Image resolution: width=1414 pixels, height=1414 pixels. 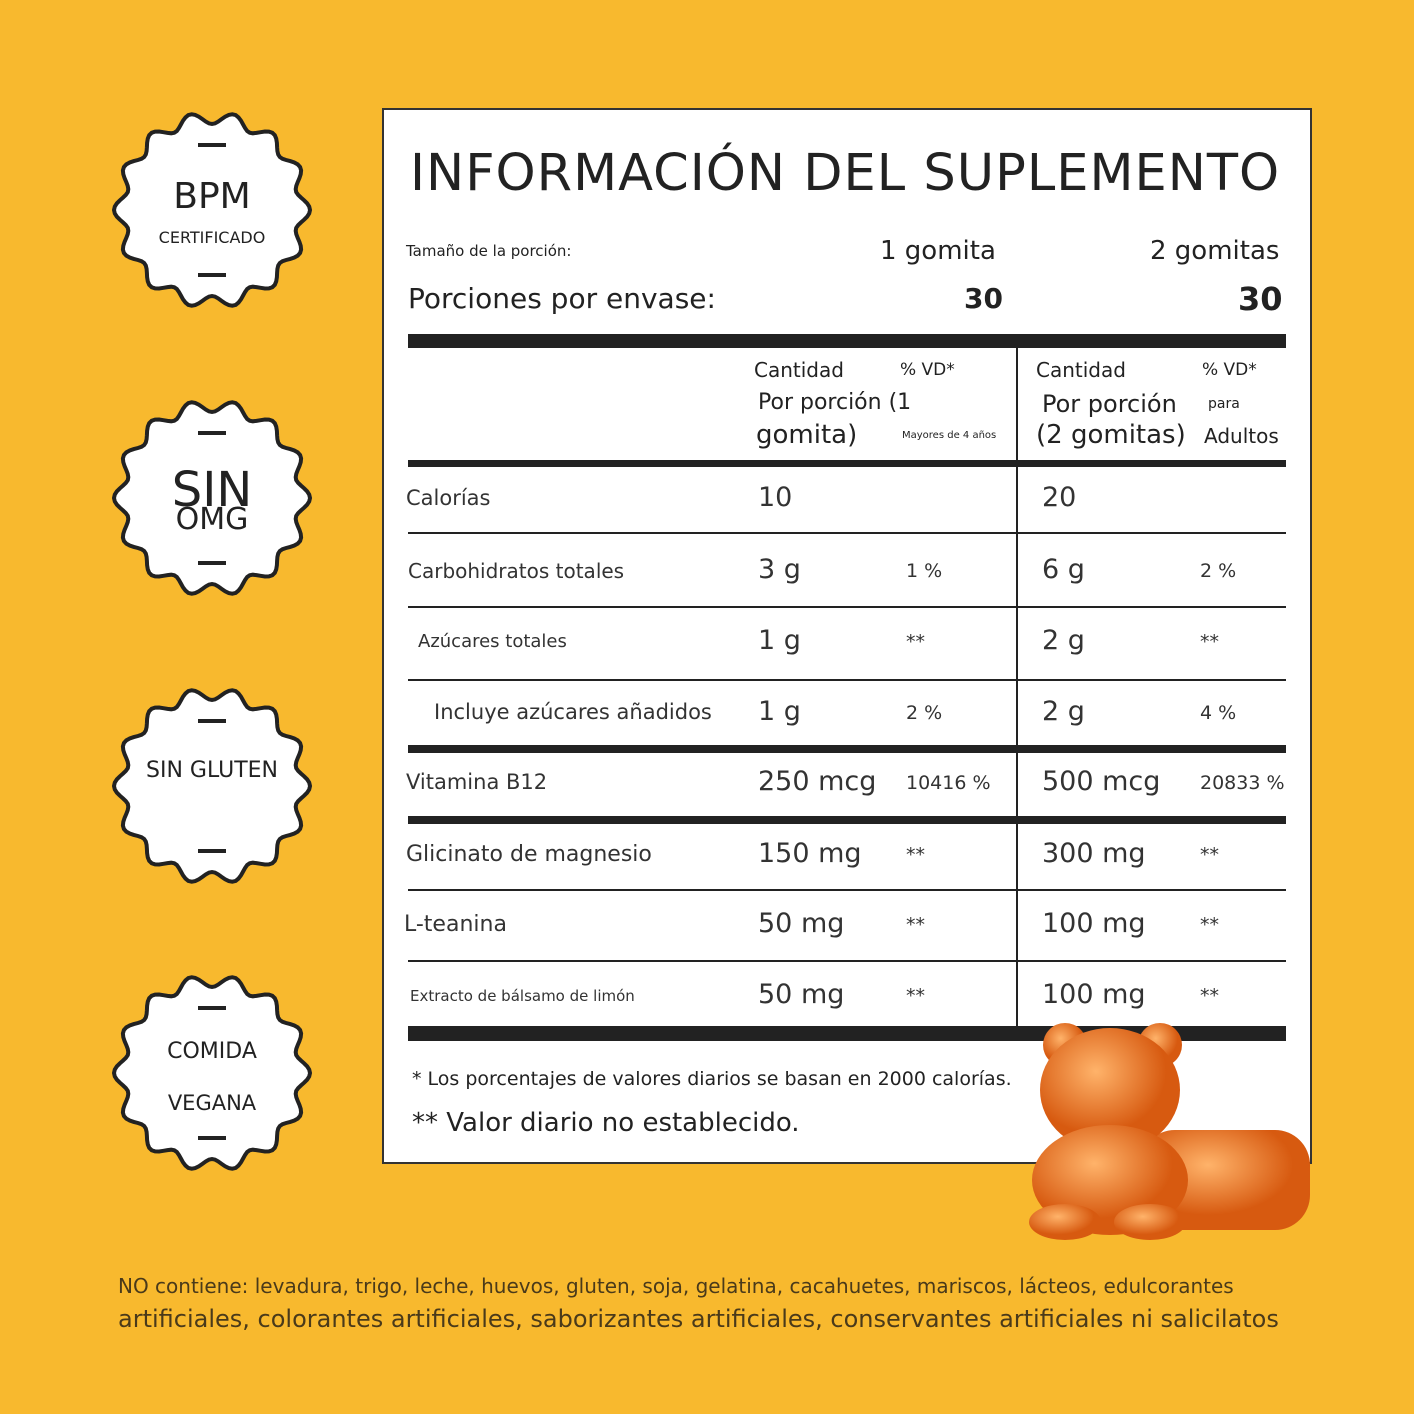 I want to click on amount: 20, so click(x=1059, y=498).